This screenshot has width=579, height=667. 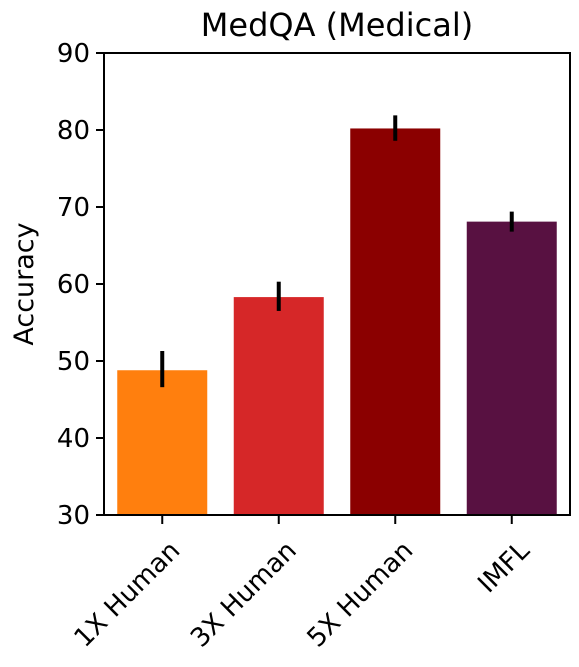 What do you see at coordinates (73, 439) in the screenshot?
I see `y-tick-label: 40` at bounding box center [73, 439].